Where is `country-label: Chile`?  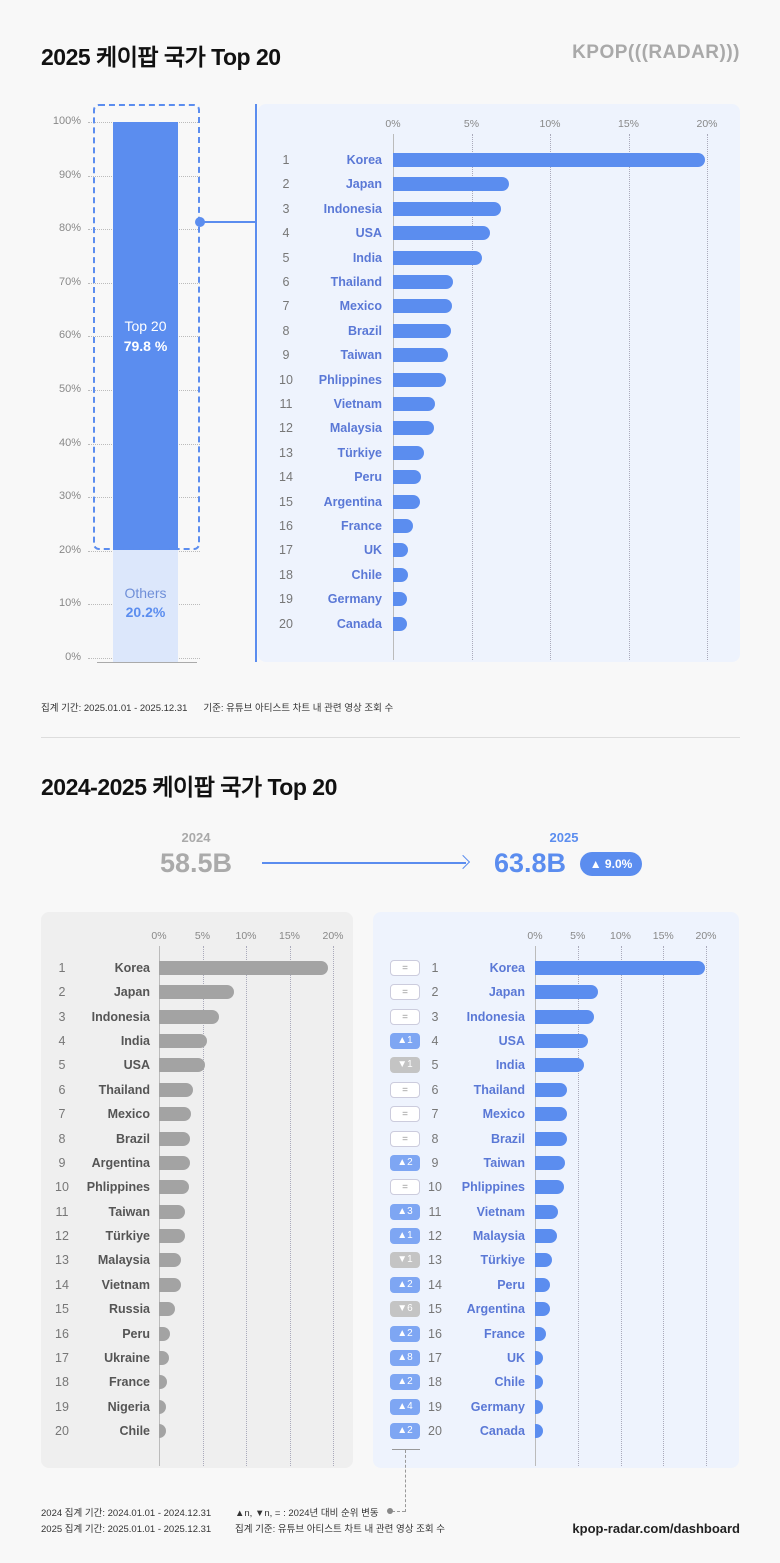 country-label: Chile is located at coordinates (509, 1382).